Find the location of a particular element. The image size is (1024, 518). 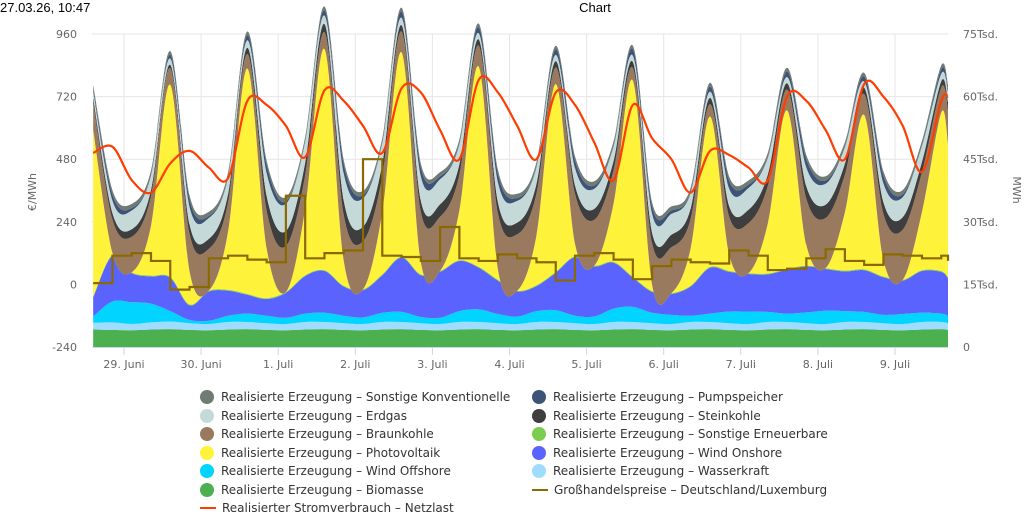

x-tick-label: 3. Juli is located at coordinates (432, 364).